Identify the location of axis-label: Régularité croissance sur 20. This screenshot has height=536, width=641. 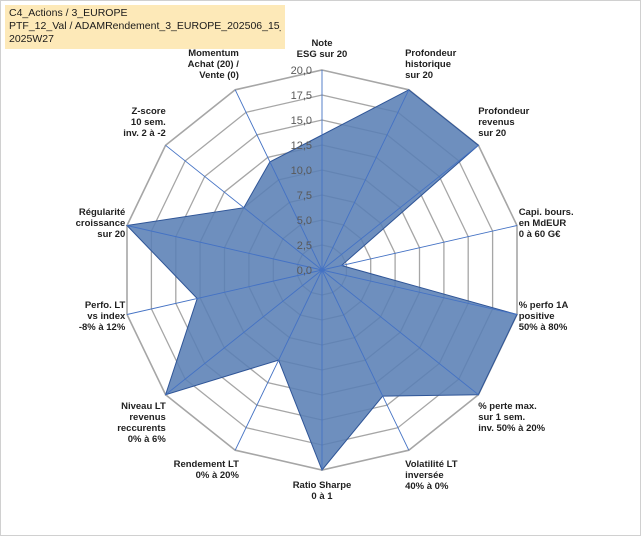
(101, 223).